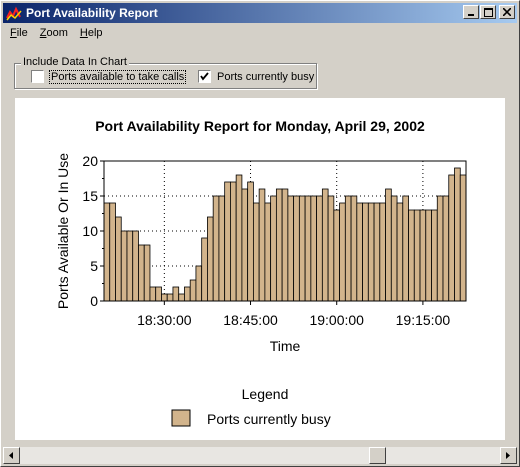  I want to click on y-tick-label: 0, so click(94, 301).